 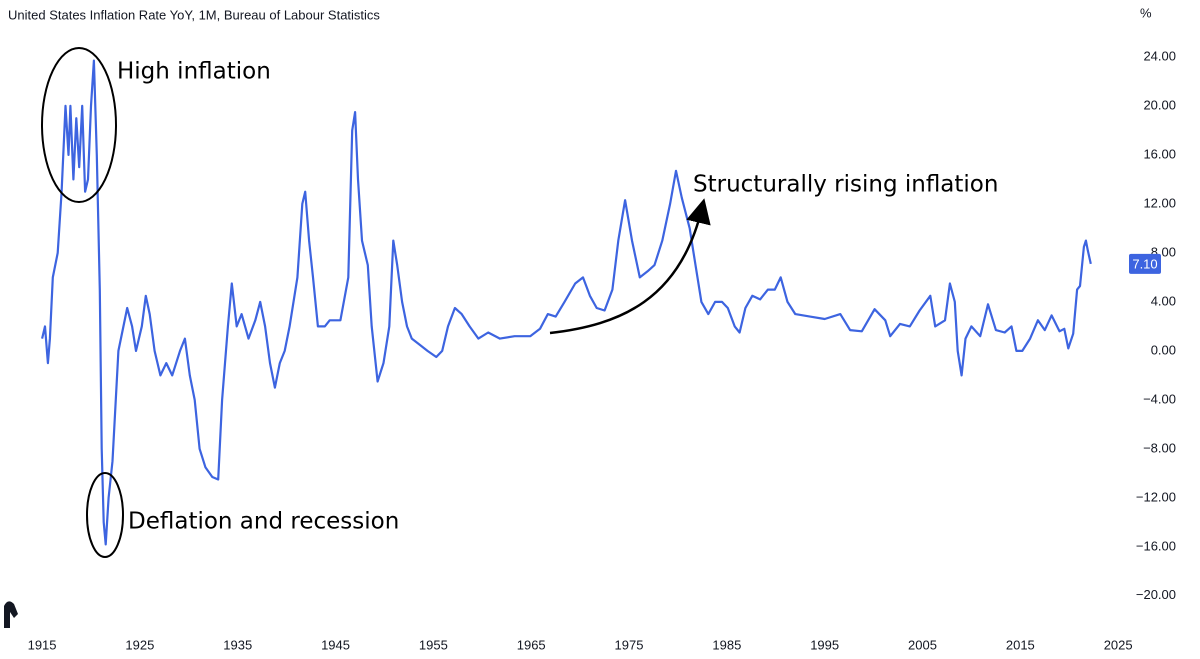 What do you see at coordinates (335, 644) in the screenshot?
I see `x-tick-label: 1945` at bounding box center [335, 644].